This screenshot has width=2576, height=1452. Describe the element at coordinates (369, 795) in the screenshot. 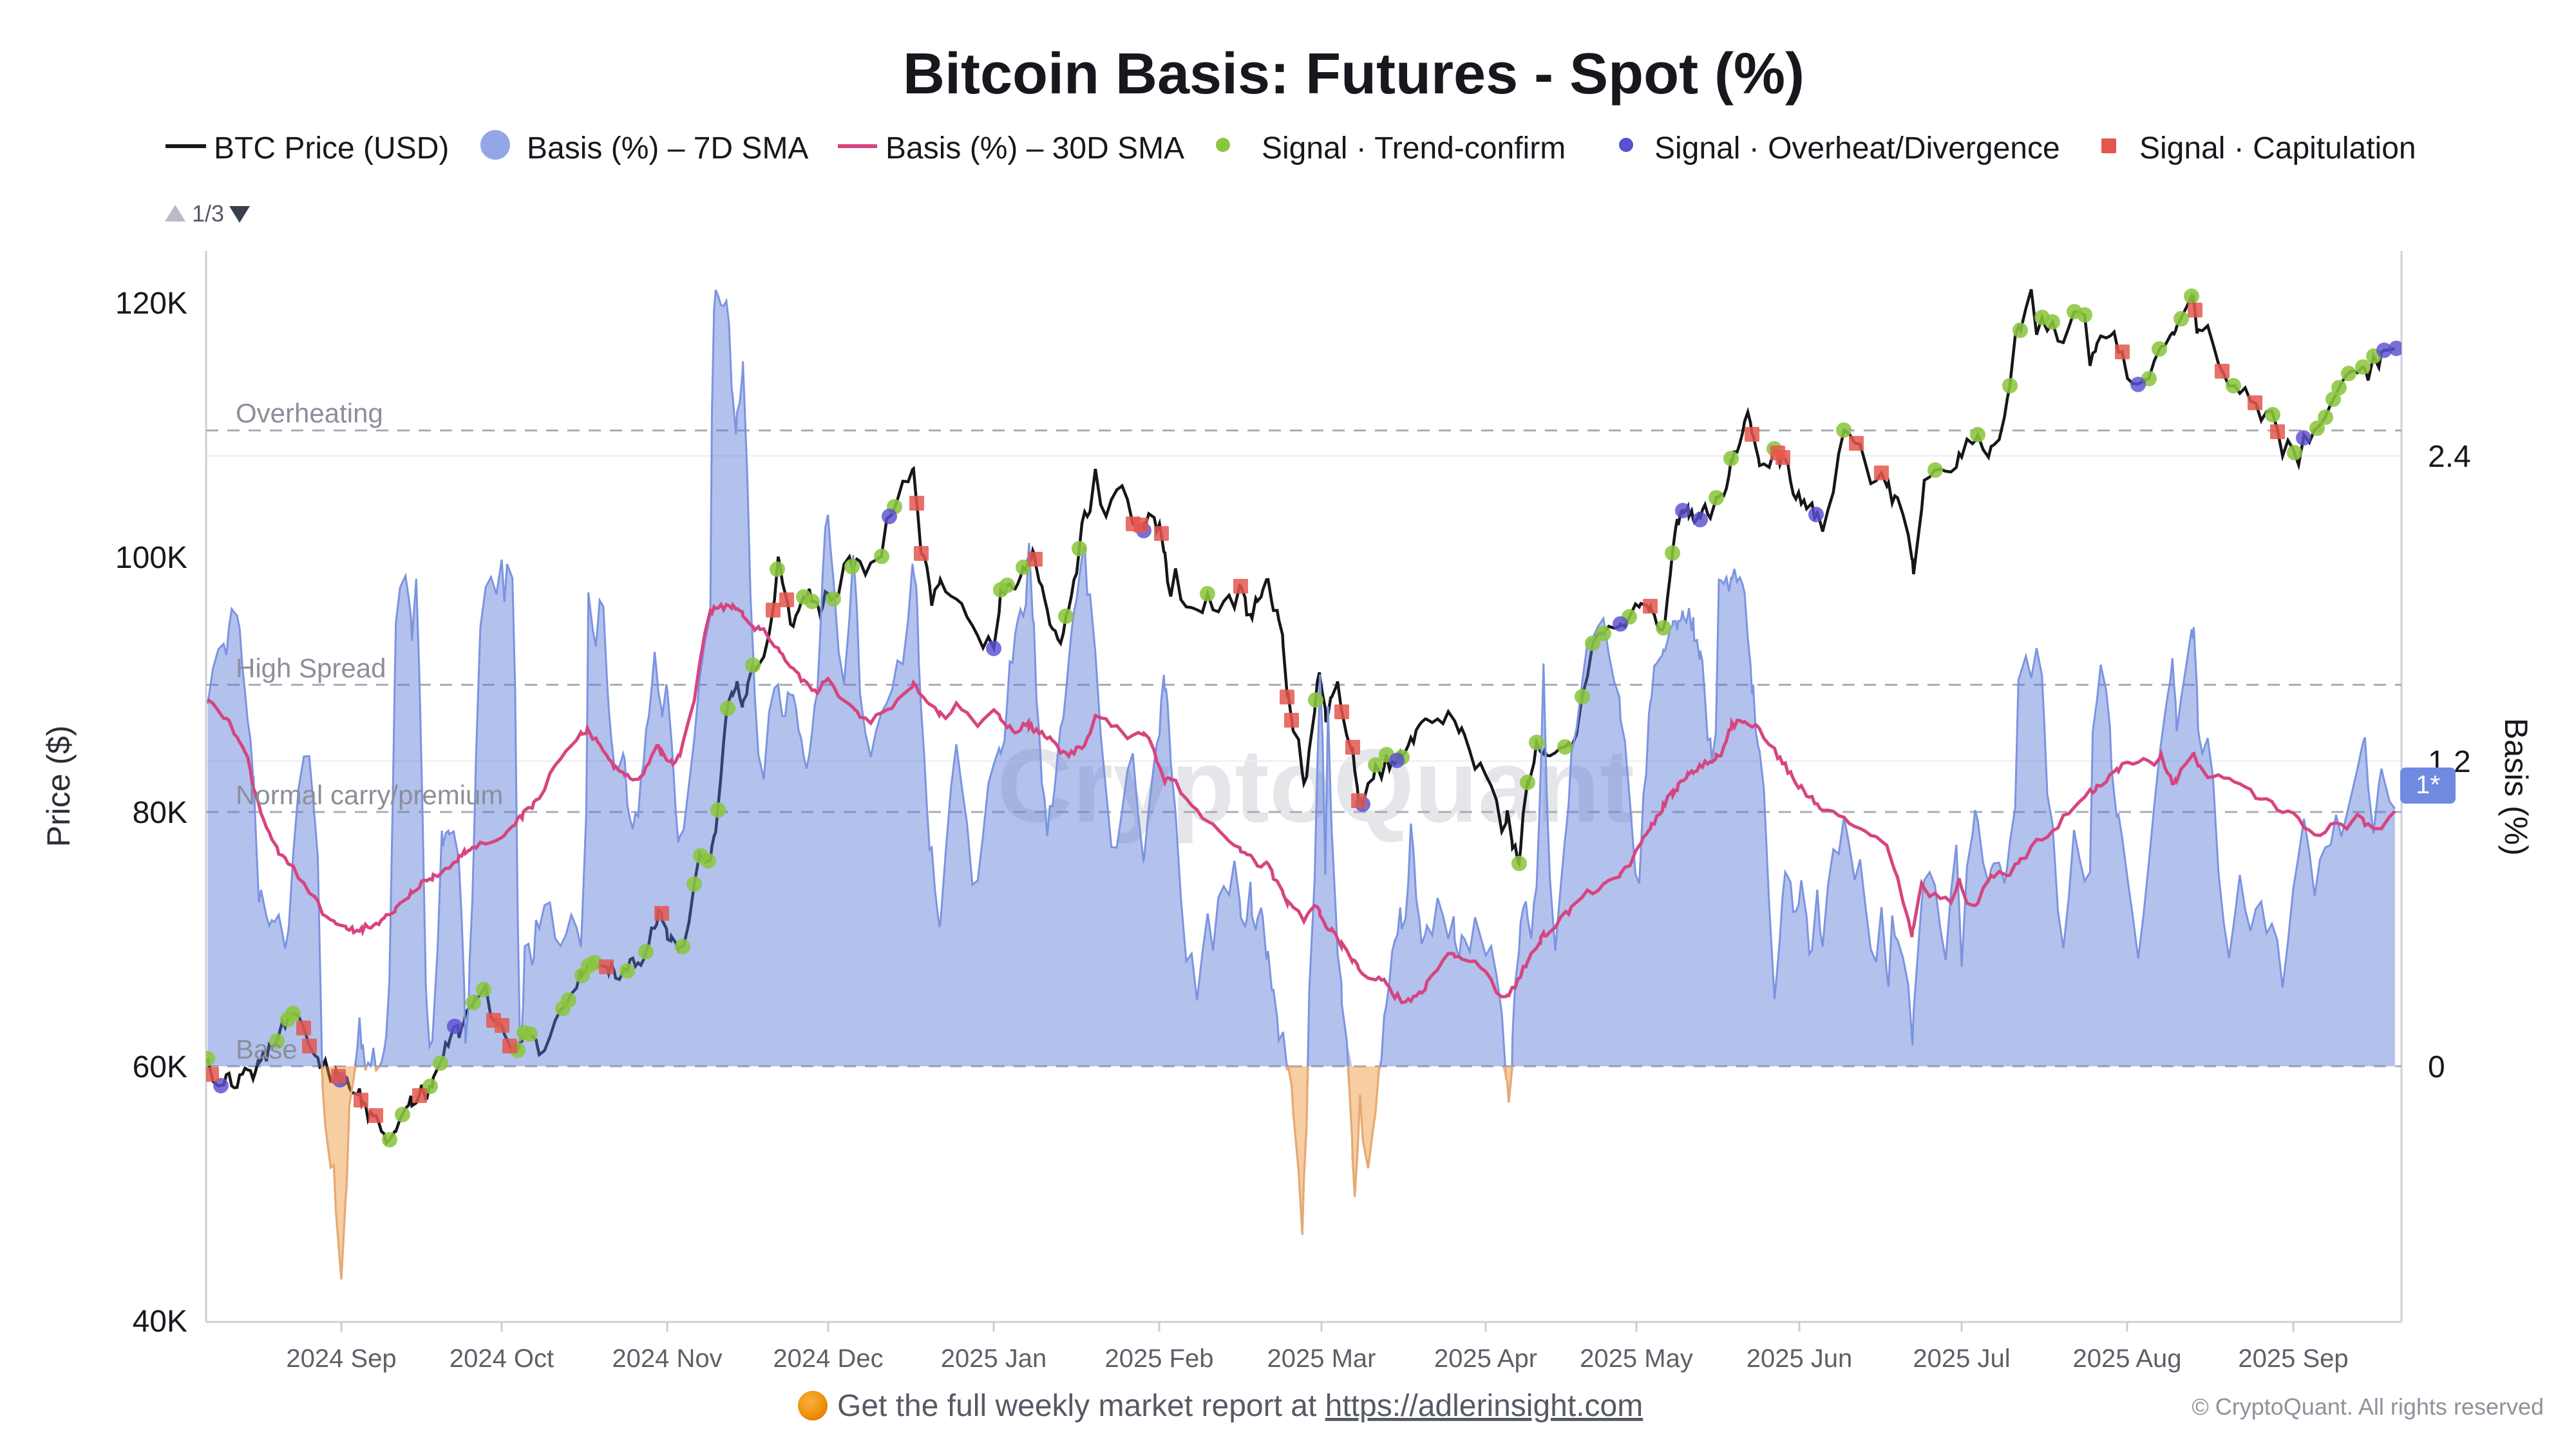

I see `svg-text: Normal carry/premium` at that location.